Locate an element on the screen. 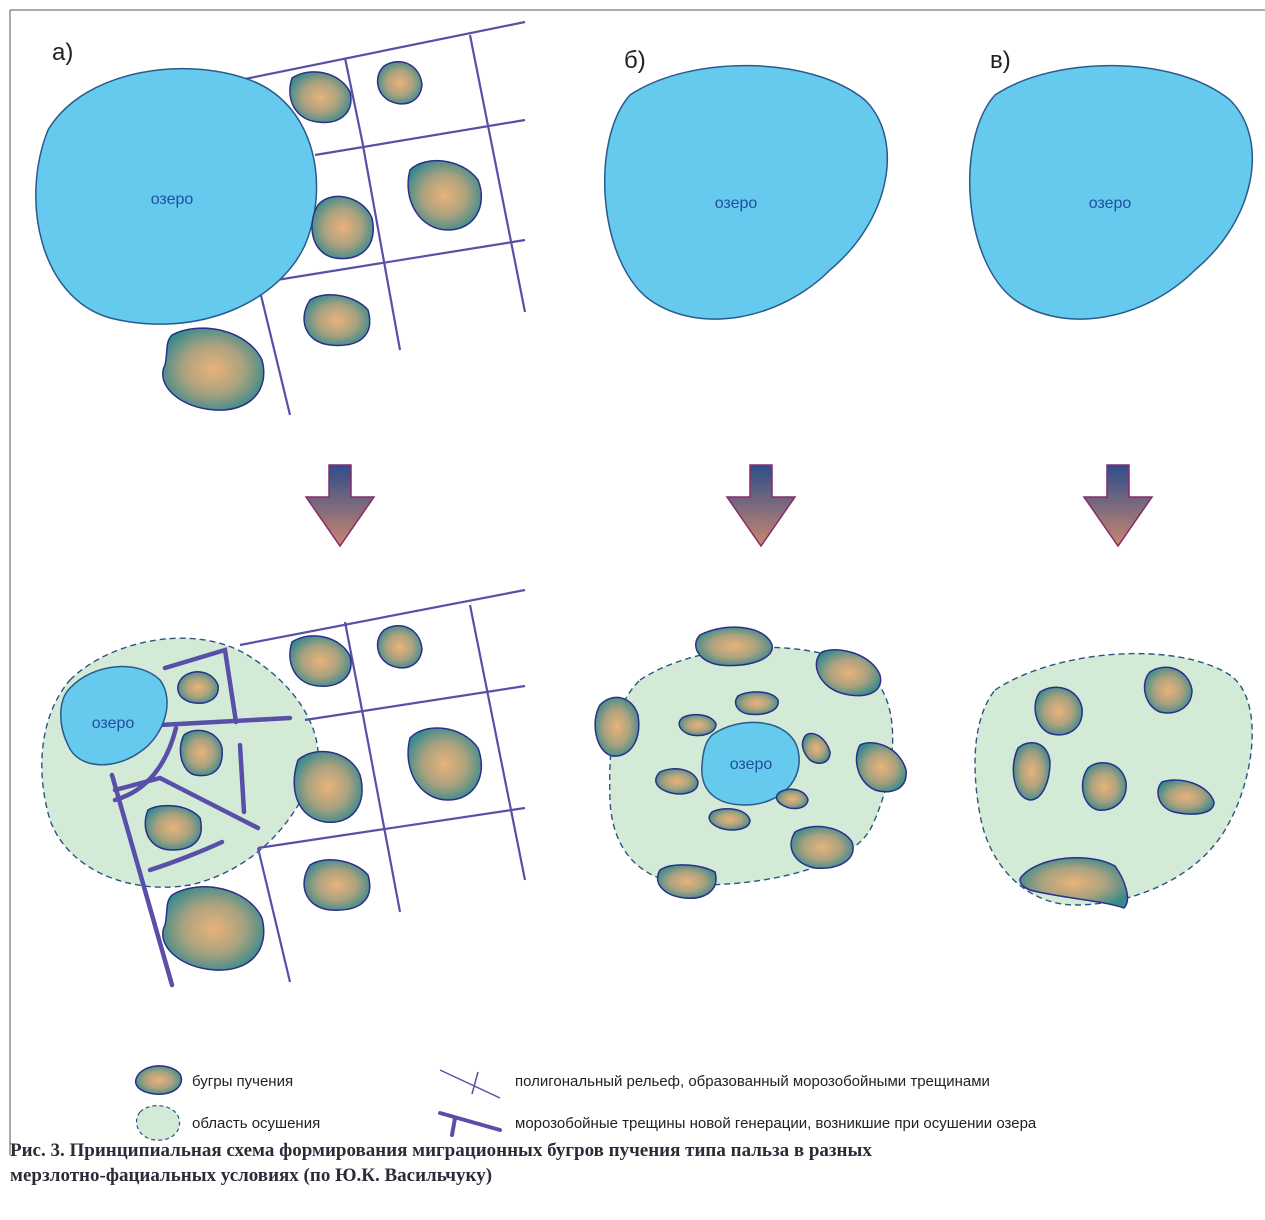  transition-arrows is located at coordinates (729, 506).